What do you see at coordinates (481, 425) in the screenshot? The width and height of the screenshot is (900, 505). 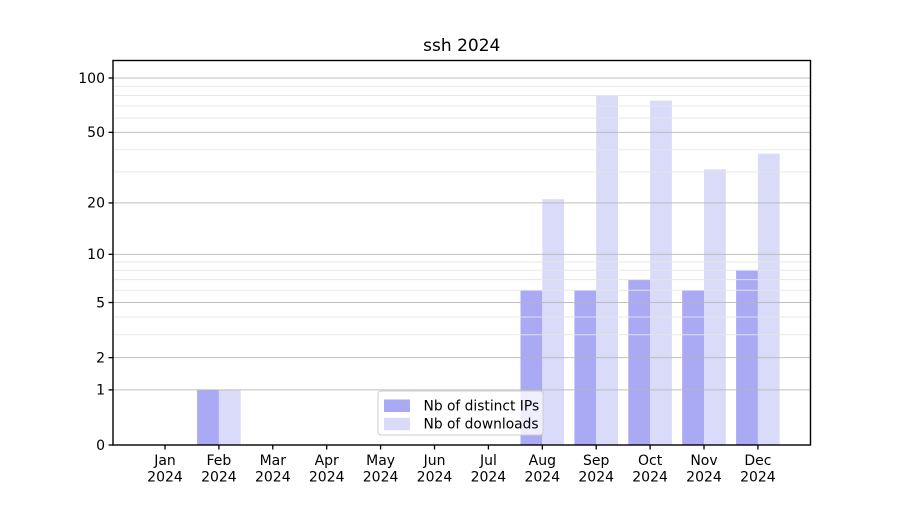 I see `legend-label: Nb of downloads` at bounding box center [481, 425].